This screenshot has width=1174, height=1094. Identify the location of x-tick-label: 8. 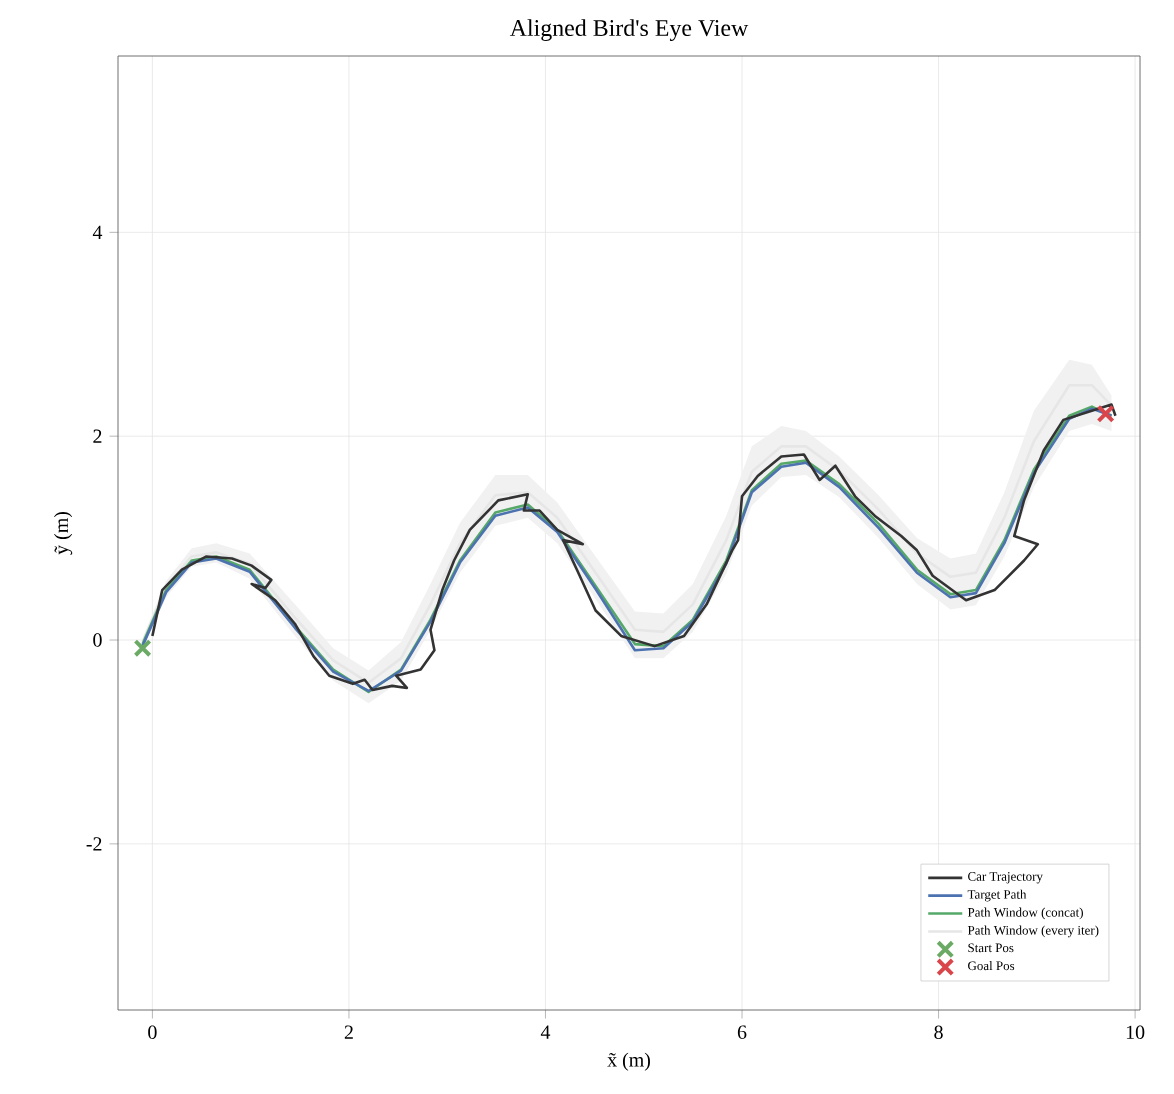
(938, 1032).